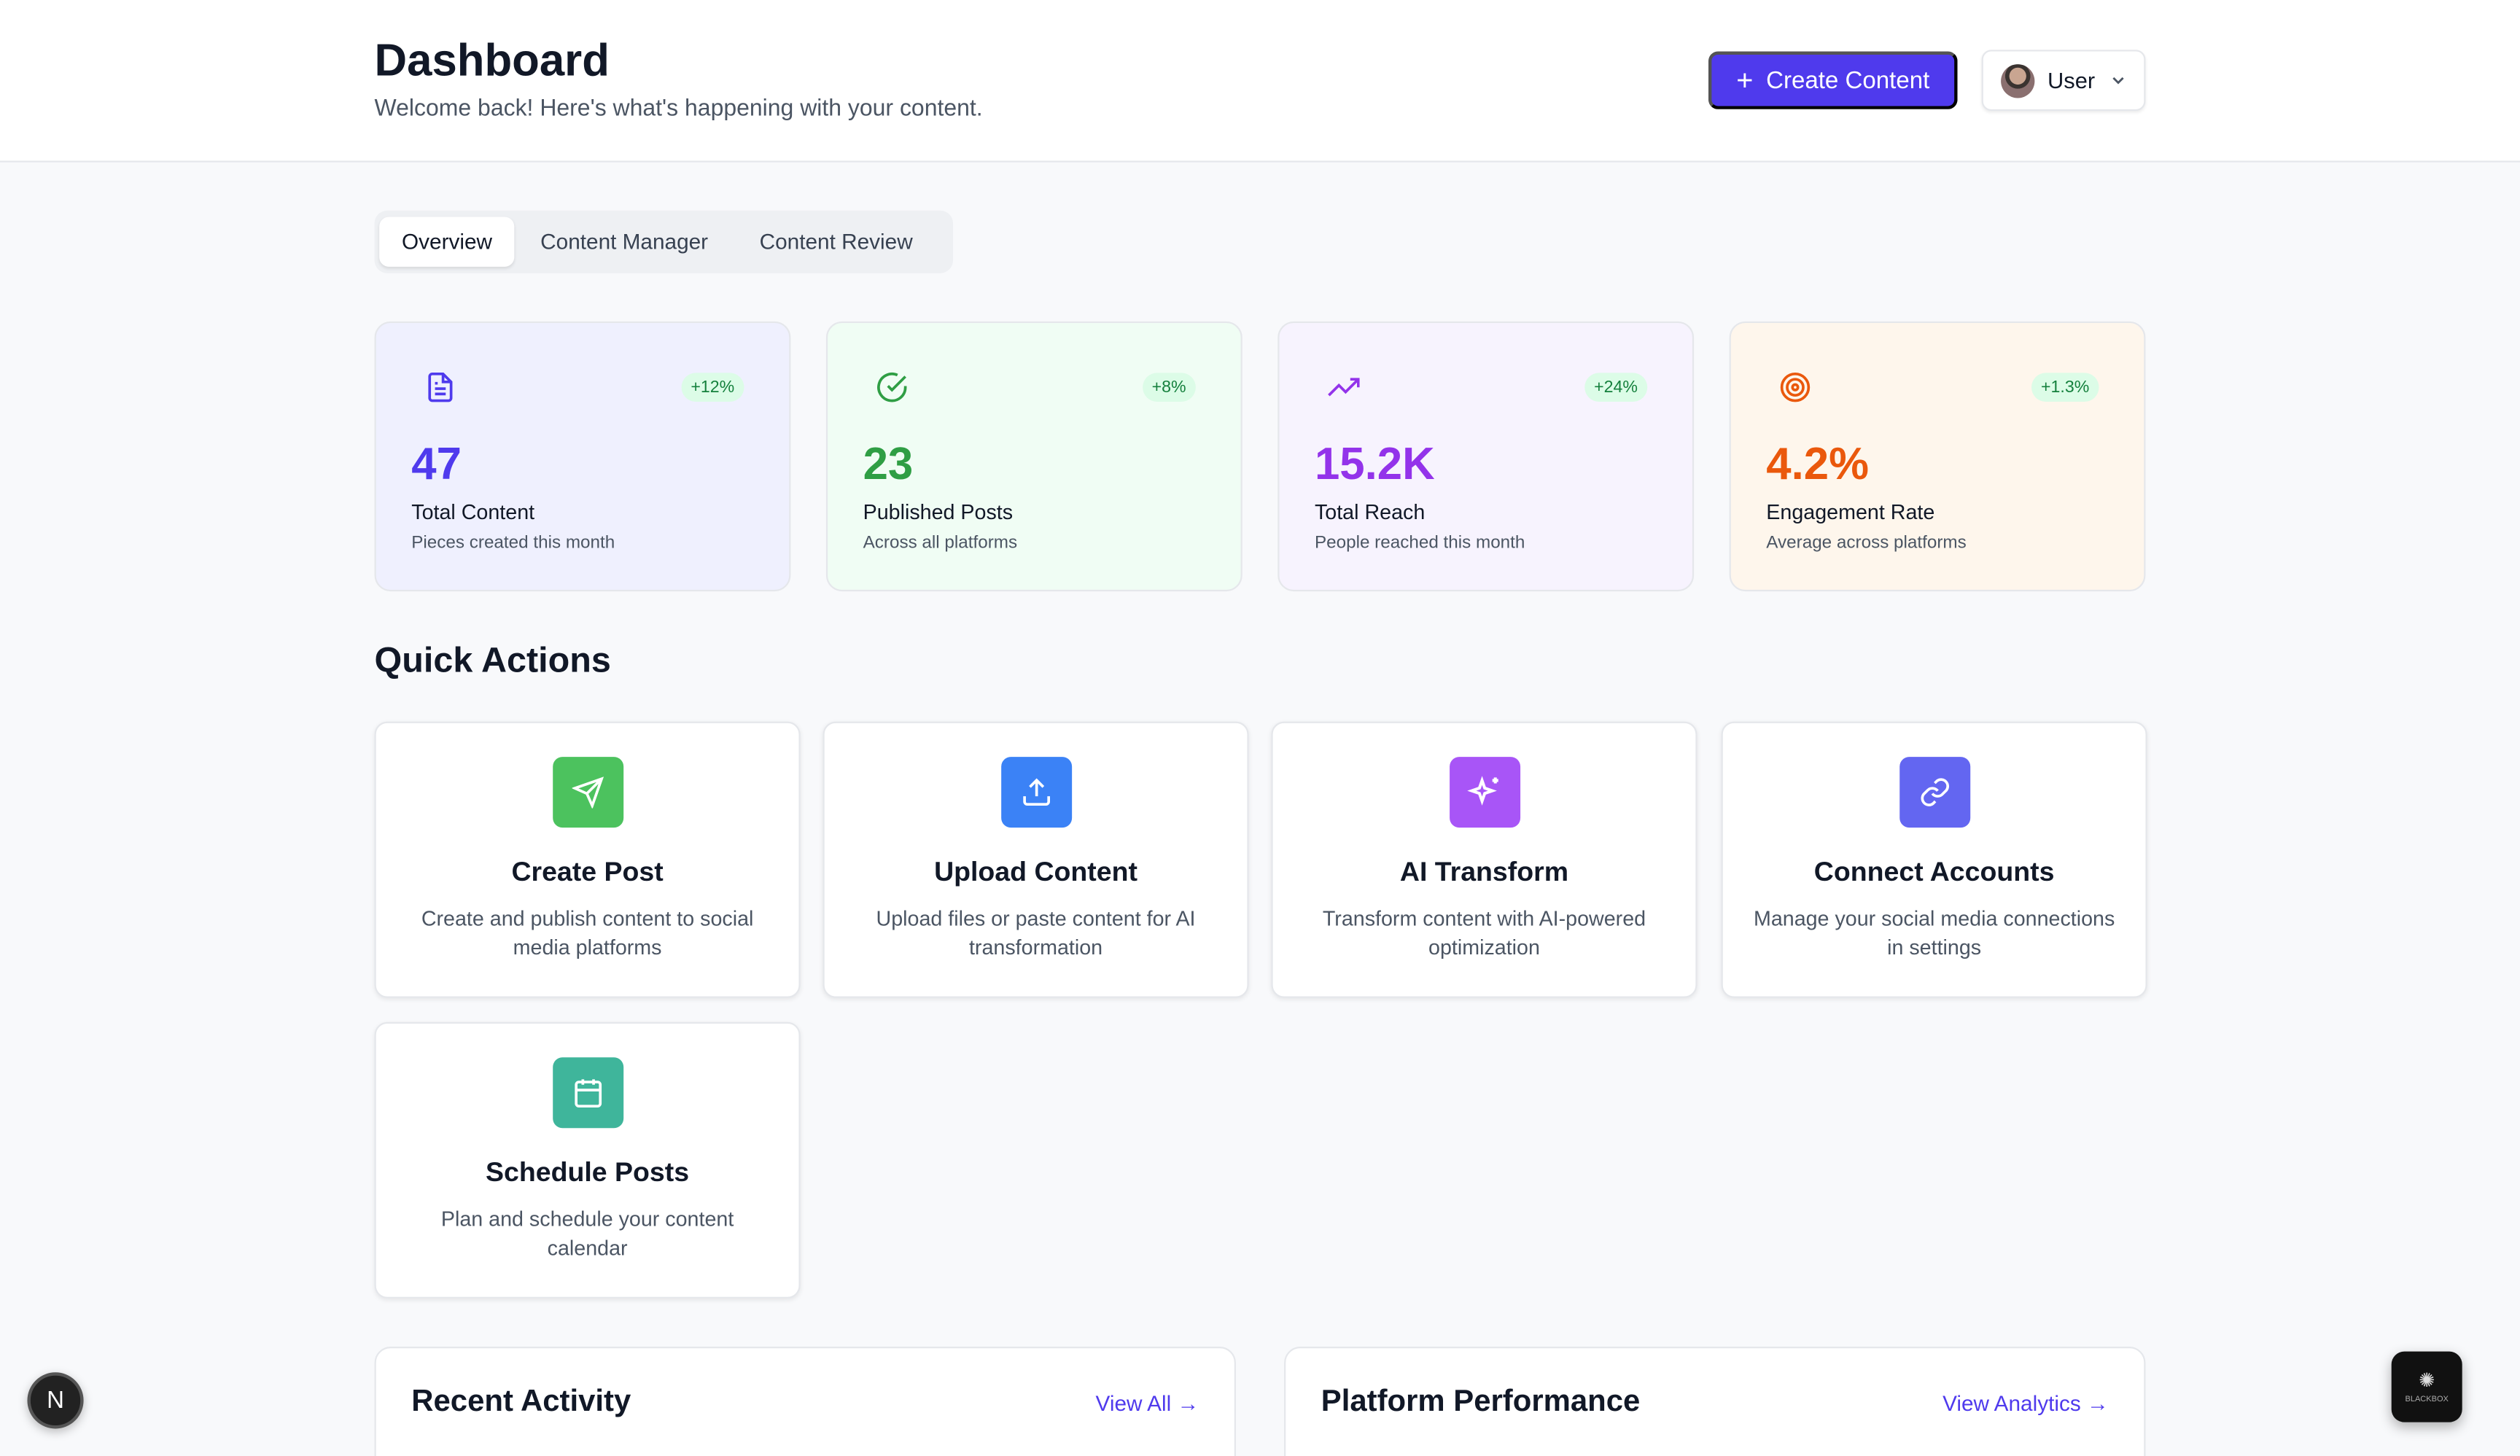  Describe the element at coordinates (587, 872) in the screenshot. I see `action-title: Create Post` at that location.